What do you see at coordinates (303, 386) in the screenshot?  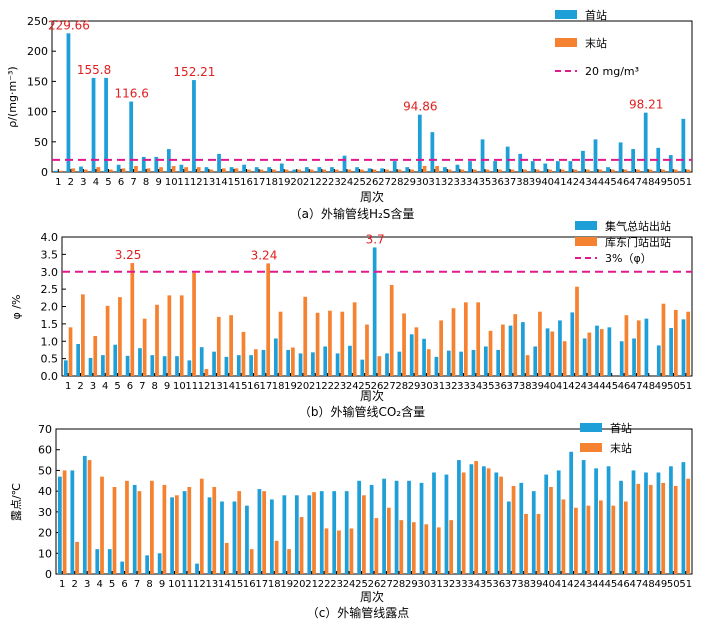 I see `x-tick-label: 20` at bounding box center [303, 386].